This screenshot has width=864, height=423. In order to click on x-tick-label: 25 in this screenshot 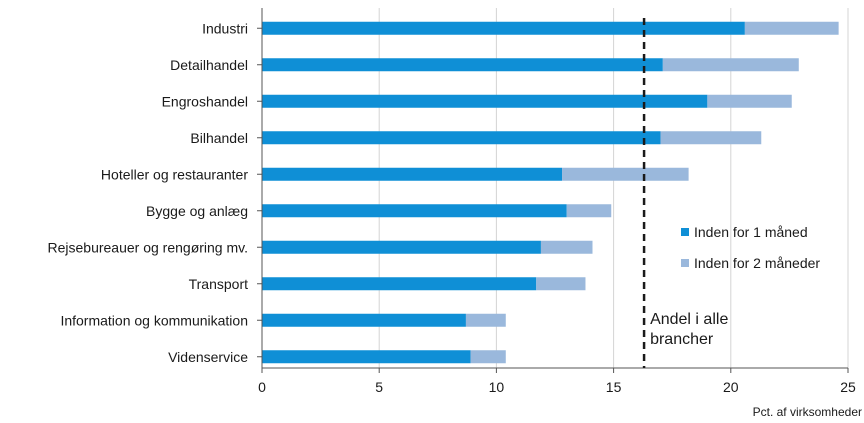, I will do `click(848, 387)`.